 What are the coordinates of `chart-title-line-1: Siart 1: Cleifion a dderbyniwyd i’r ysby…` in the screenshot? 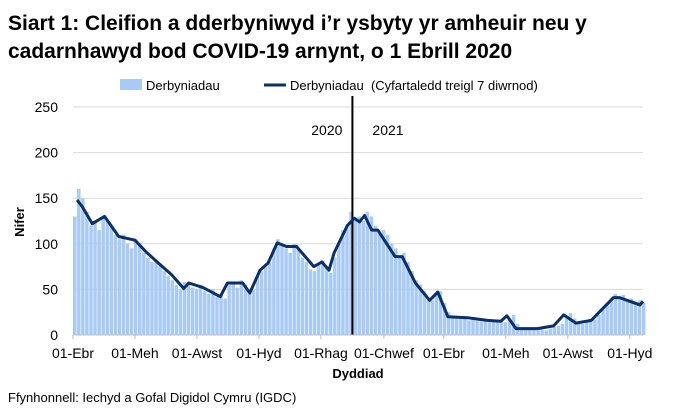 It's located at (297, 23).